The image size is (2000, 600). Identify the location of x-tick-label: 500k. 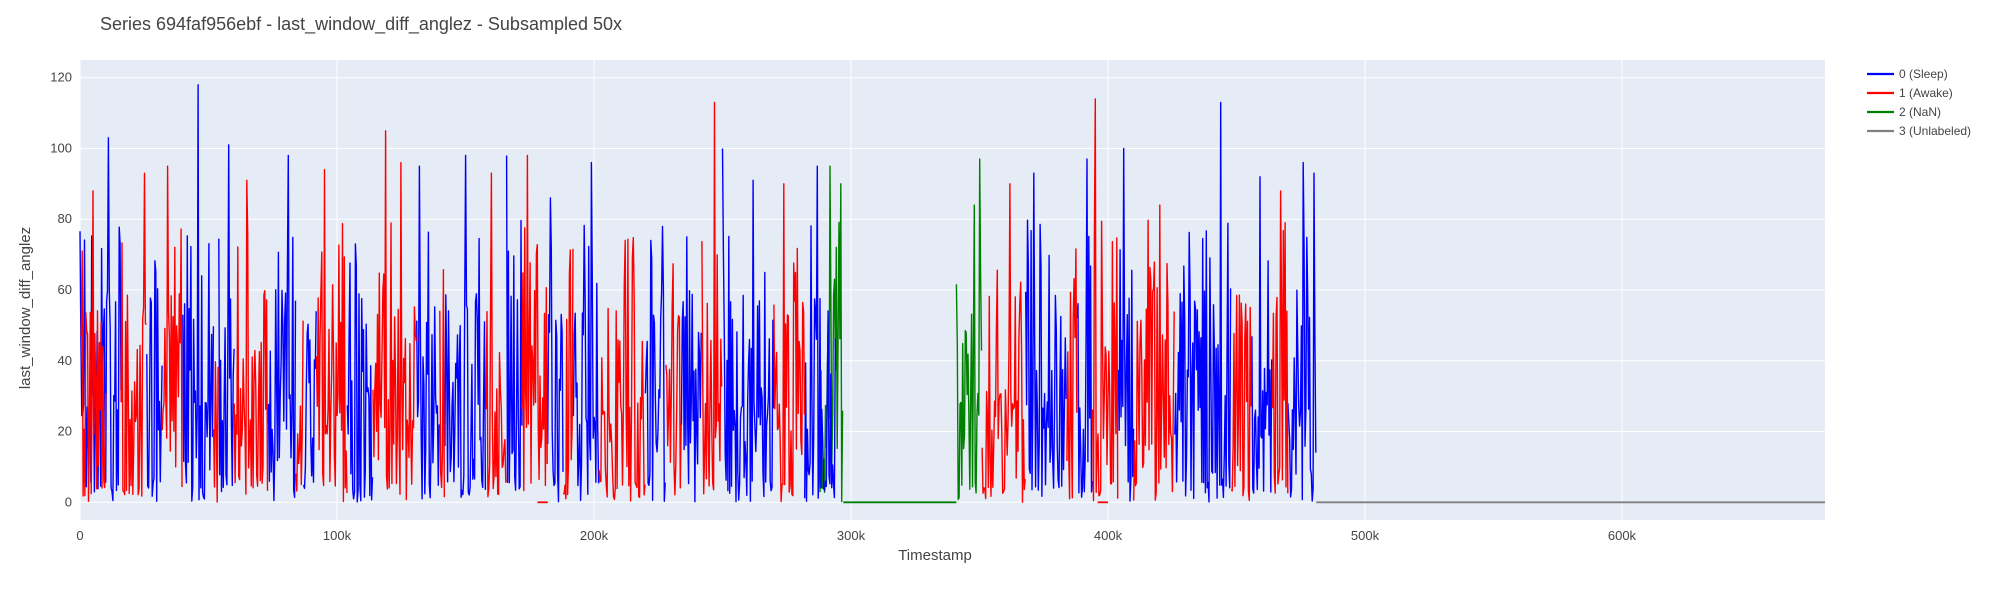
(1365, 535).